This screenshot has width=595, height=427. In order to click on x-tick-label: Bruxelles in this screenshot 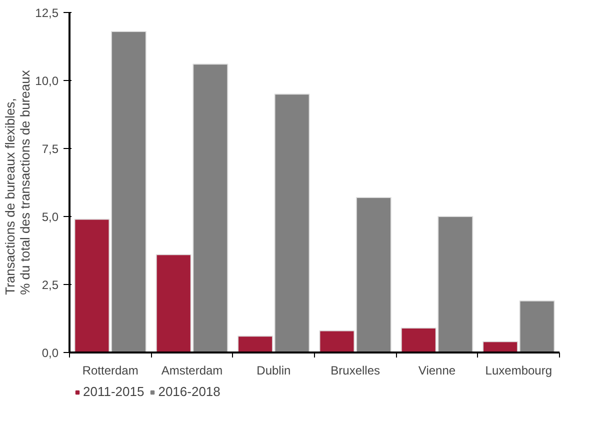, I will do `click(355, 371)`.